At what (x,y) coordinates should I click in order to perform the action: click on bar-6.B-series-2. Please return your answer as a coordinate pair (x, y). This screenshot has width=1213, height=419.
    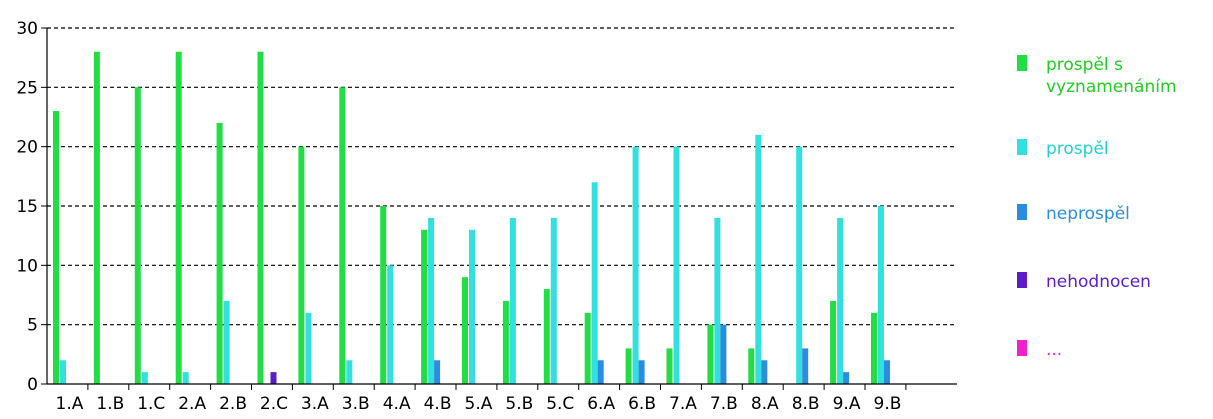
    Looking at the image, I should click on (641, 372).